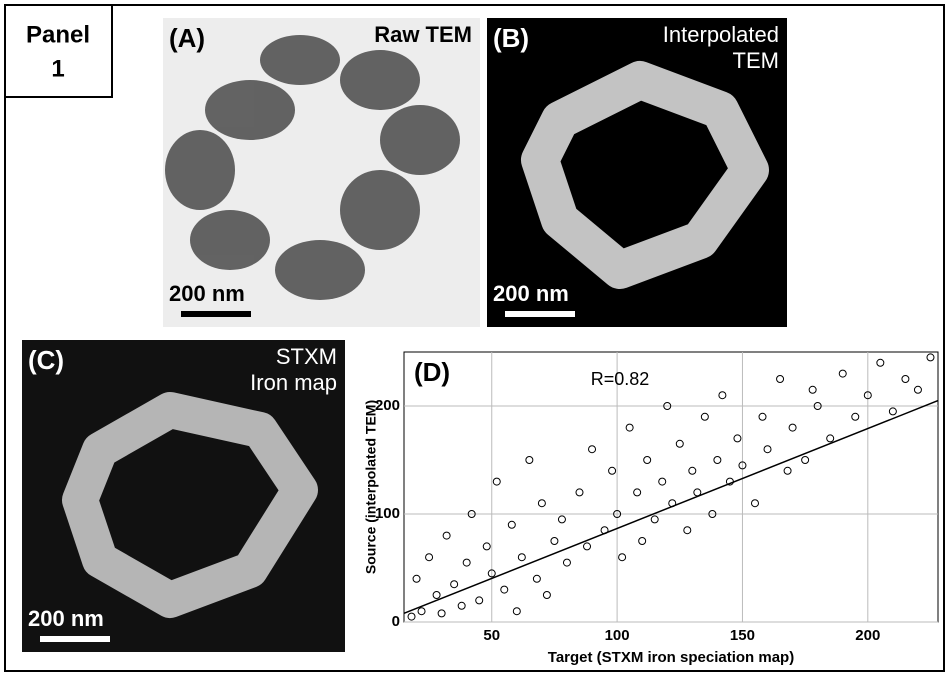 This screenshot has width=949, height=681. Describe the element at coordinates (756, 60) in the screenshot. I see `image-title: TEM` at that location.